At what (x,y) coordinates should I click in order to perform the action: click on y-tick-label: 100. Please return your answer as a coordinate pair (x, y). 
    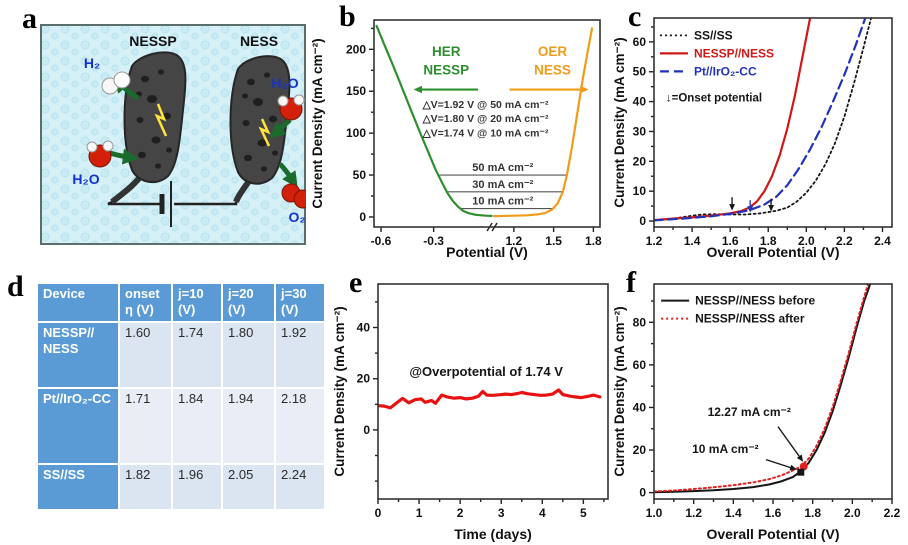
    Looking at the image, I should click on (356, 133).